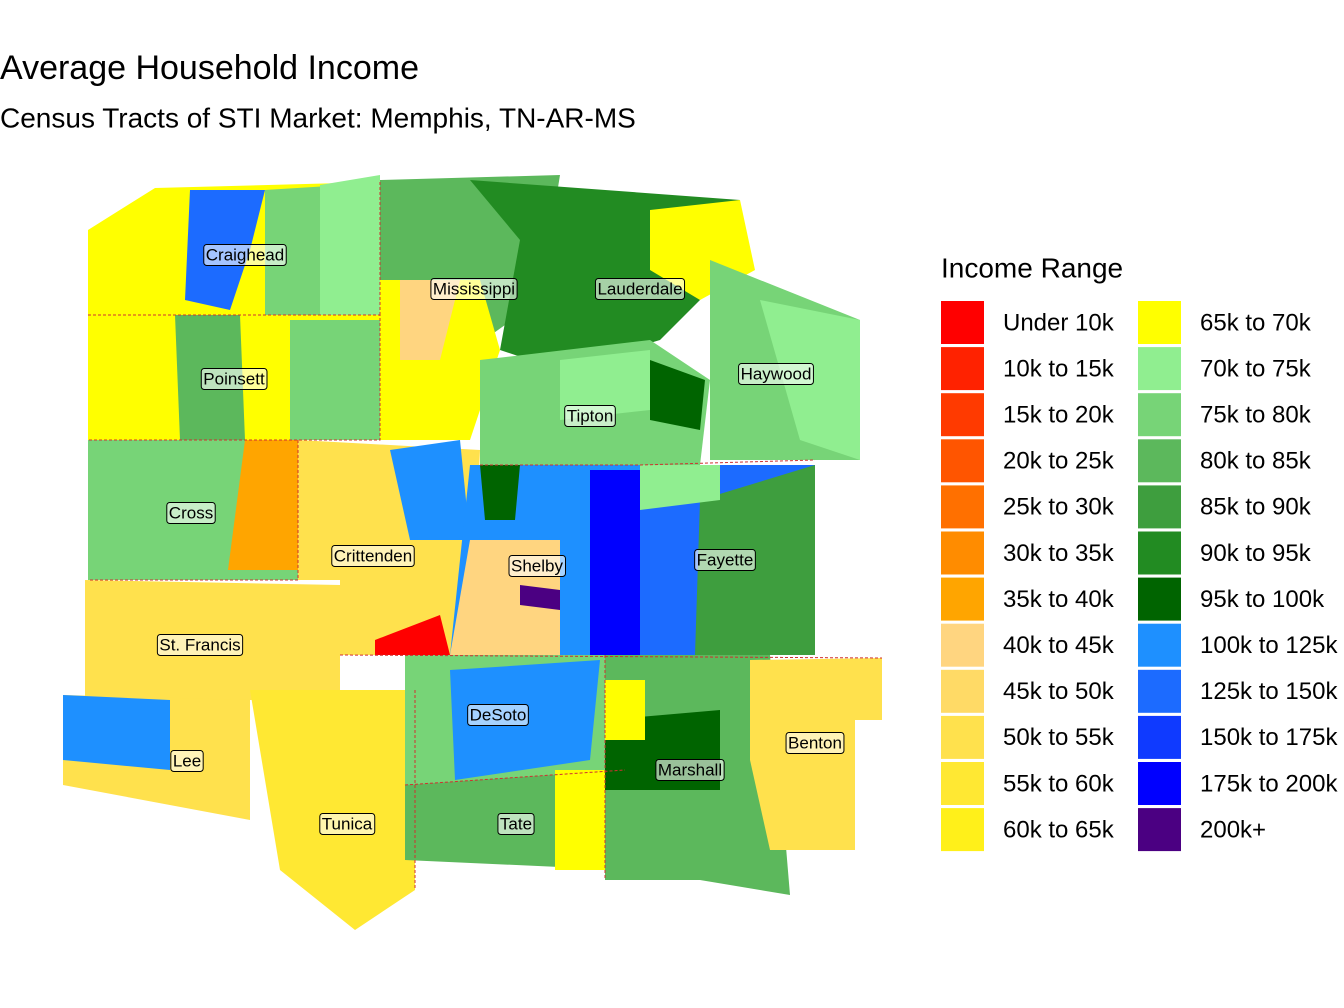 The width and height of the screenshot is (1344, 1008). I want to click on legend-label: 125k to 150k, so click(1269, 691).